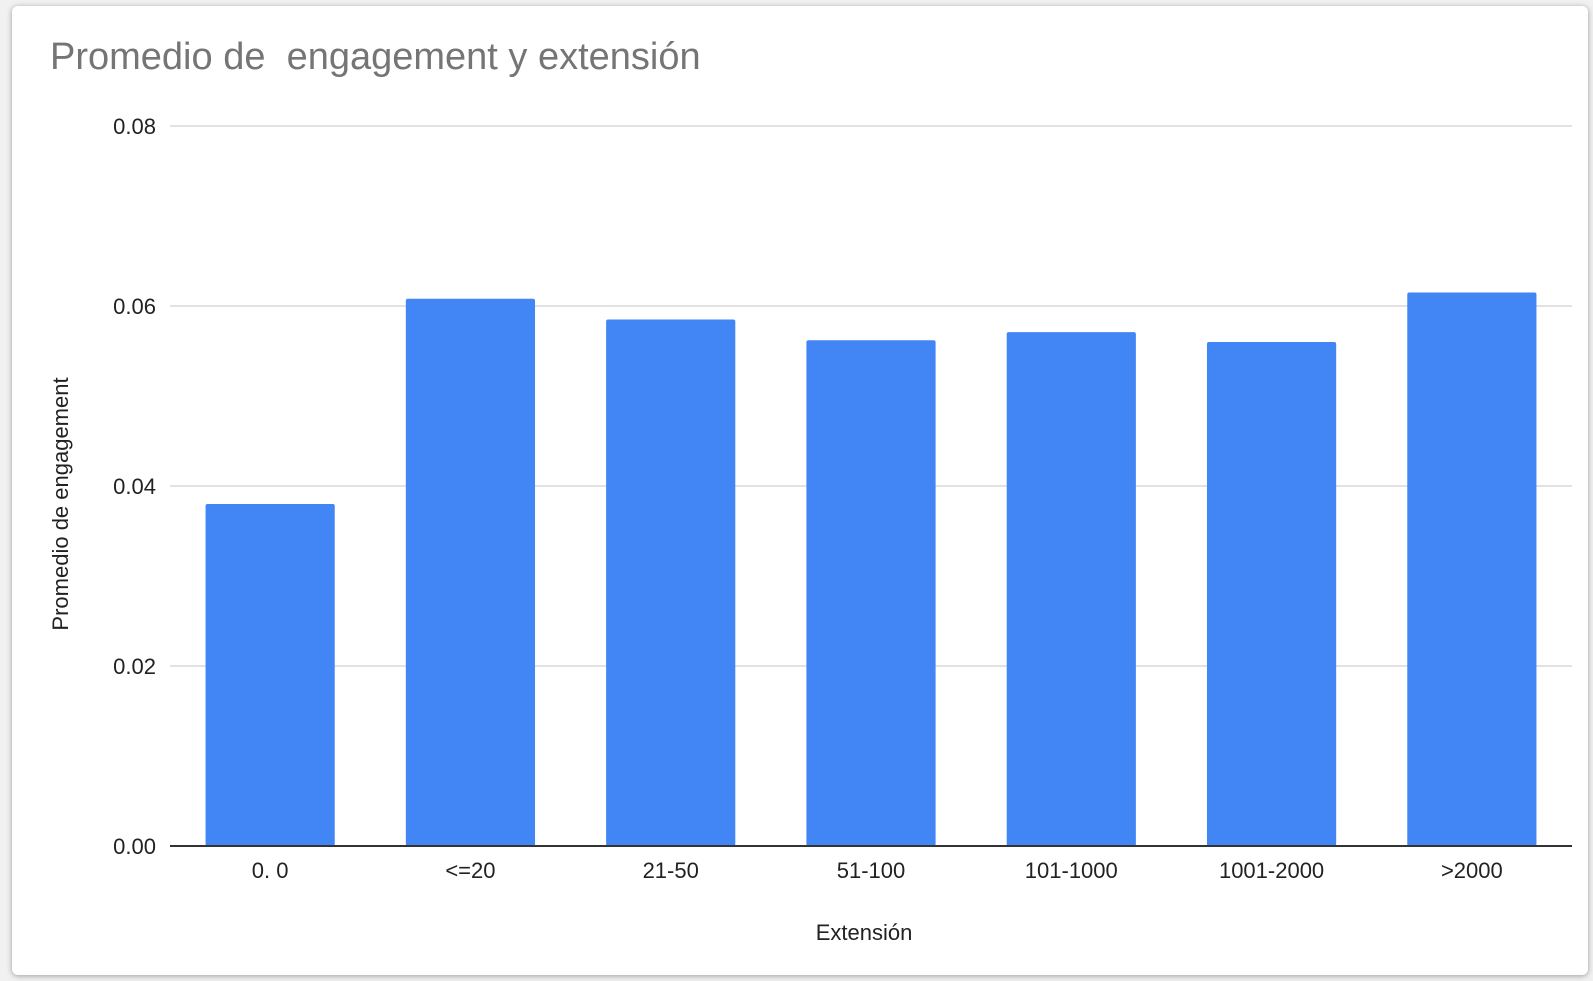  Describe the element at coordinates (1472, 870) in the screenshot. I see `x-tick-label: >2000` at that location.